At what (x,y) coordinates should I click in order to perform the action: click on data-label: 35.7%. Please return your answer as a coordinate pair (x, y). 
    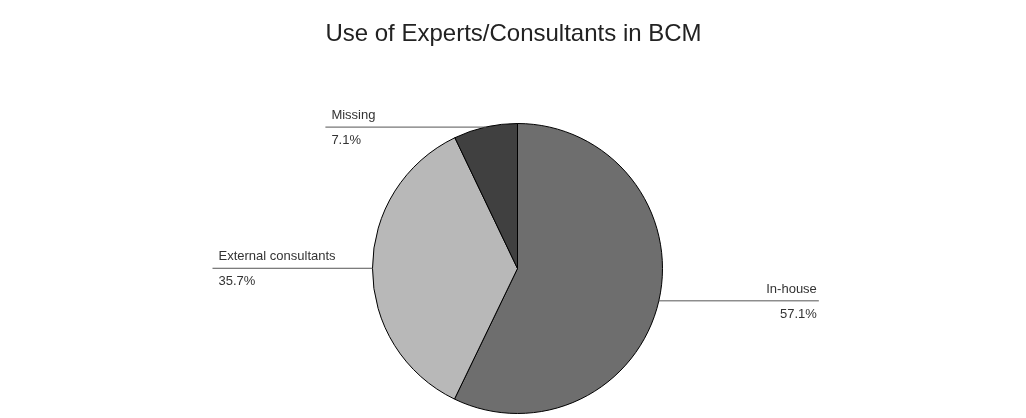
    Looking at the image, I should click on (237, 281).